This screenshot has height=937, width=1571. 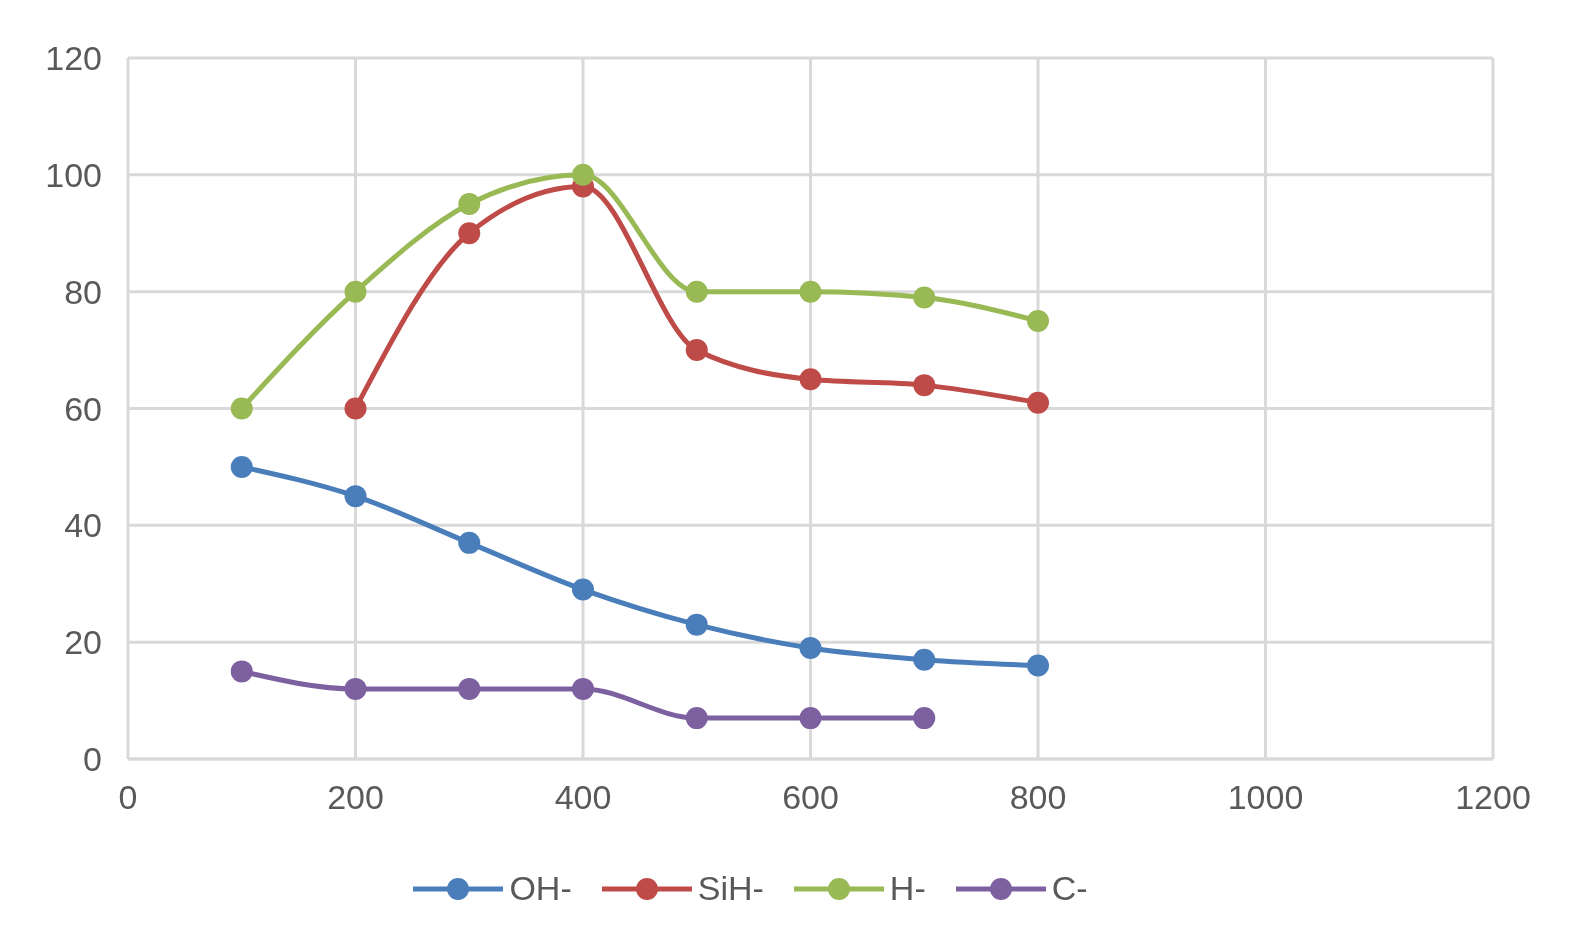 I want to click on legend-label: OH-, so click(x=540, y=888).